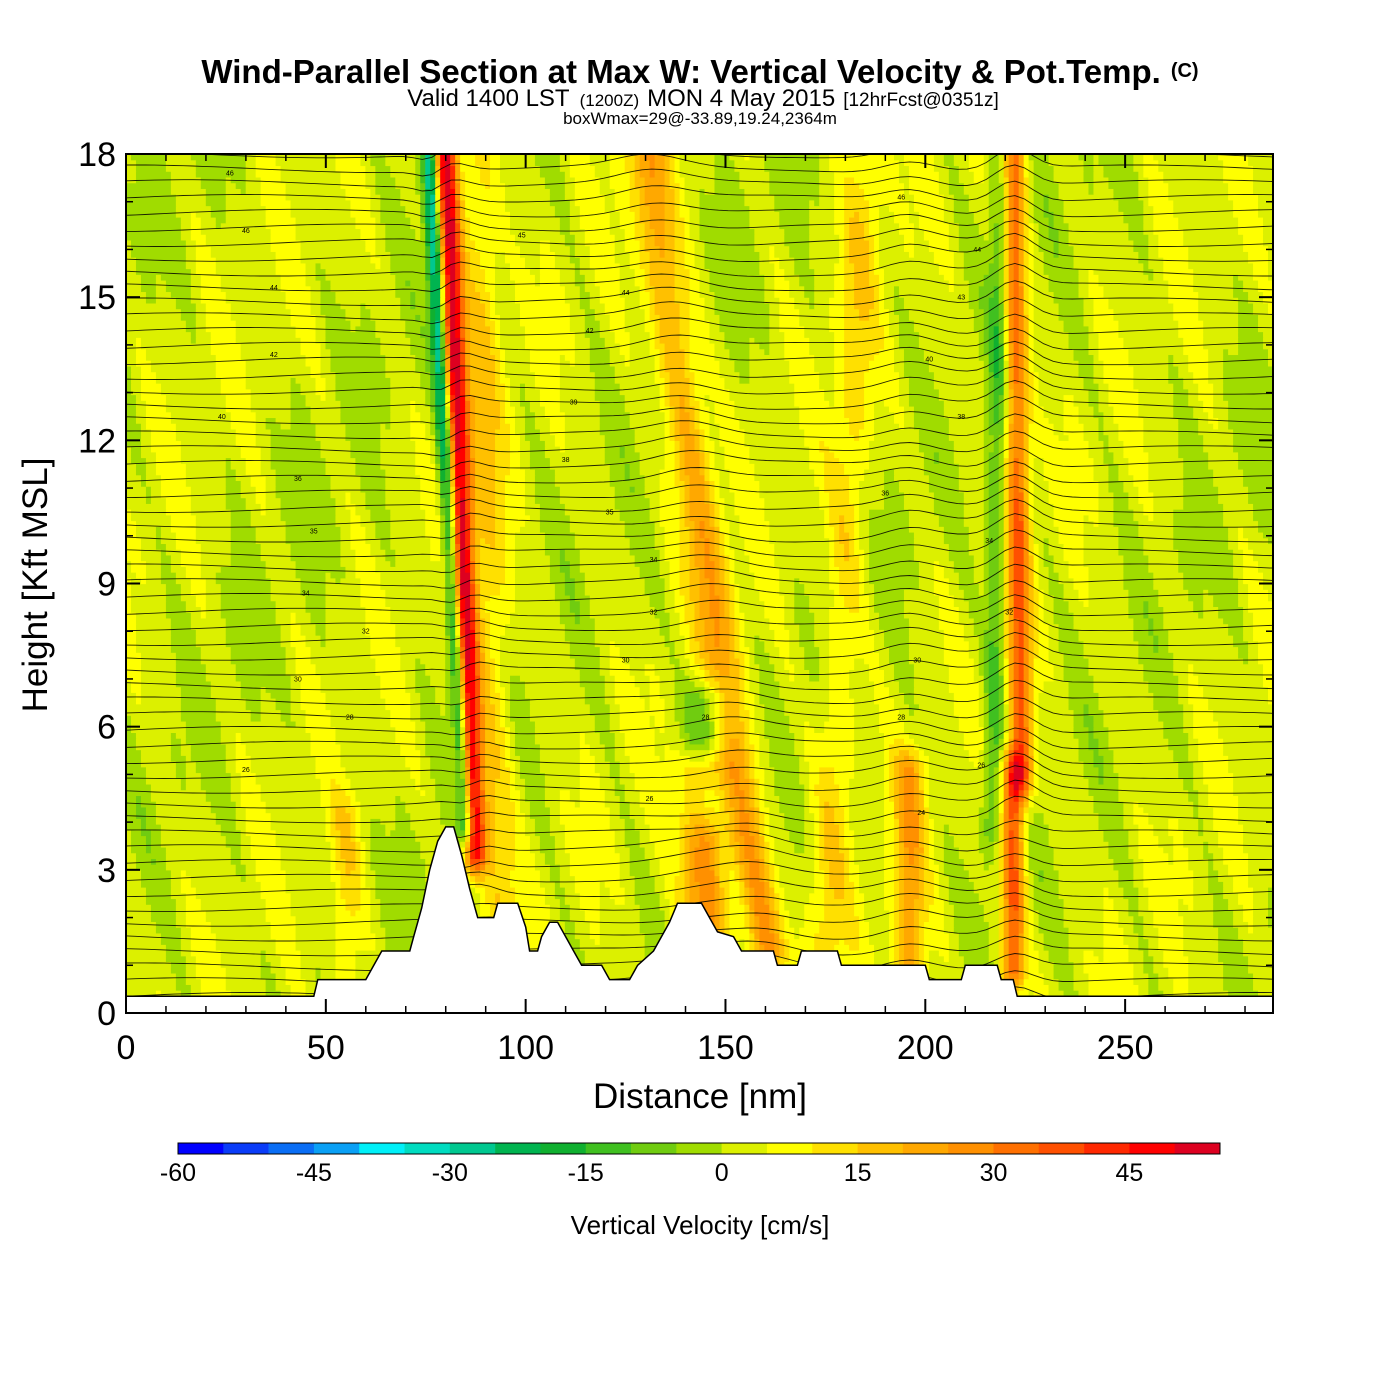  Describe the element at coordinates (700, 1096) in the screenshot. I see `x-axis-title: Distance [nm]` at that location.